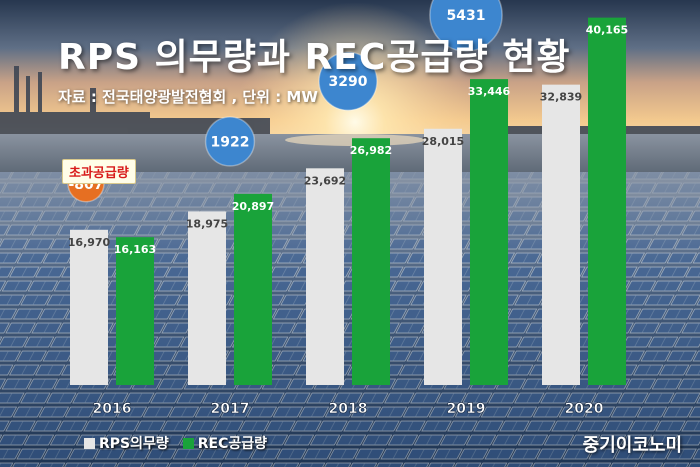 The width and height of the screenshot is (700, 467). I want to click on bar-rec-2016, so click(135, 311).